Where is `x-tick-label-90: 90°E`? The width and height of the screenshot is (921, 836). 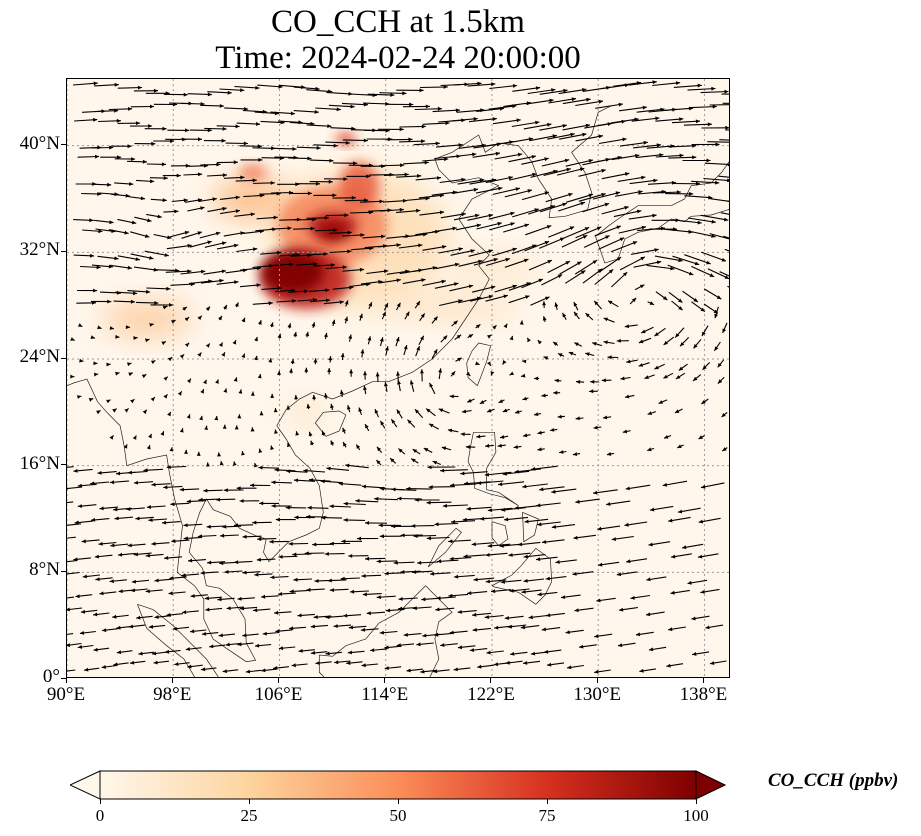 x-tick-label-90: 90°E is located at coordinates (66, 694).